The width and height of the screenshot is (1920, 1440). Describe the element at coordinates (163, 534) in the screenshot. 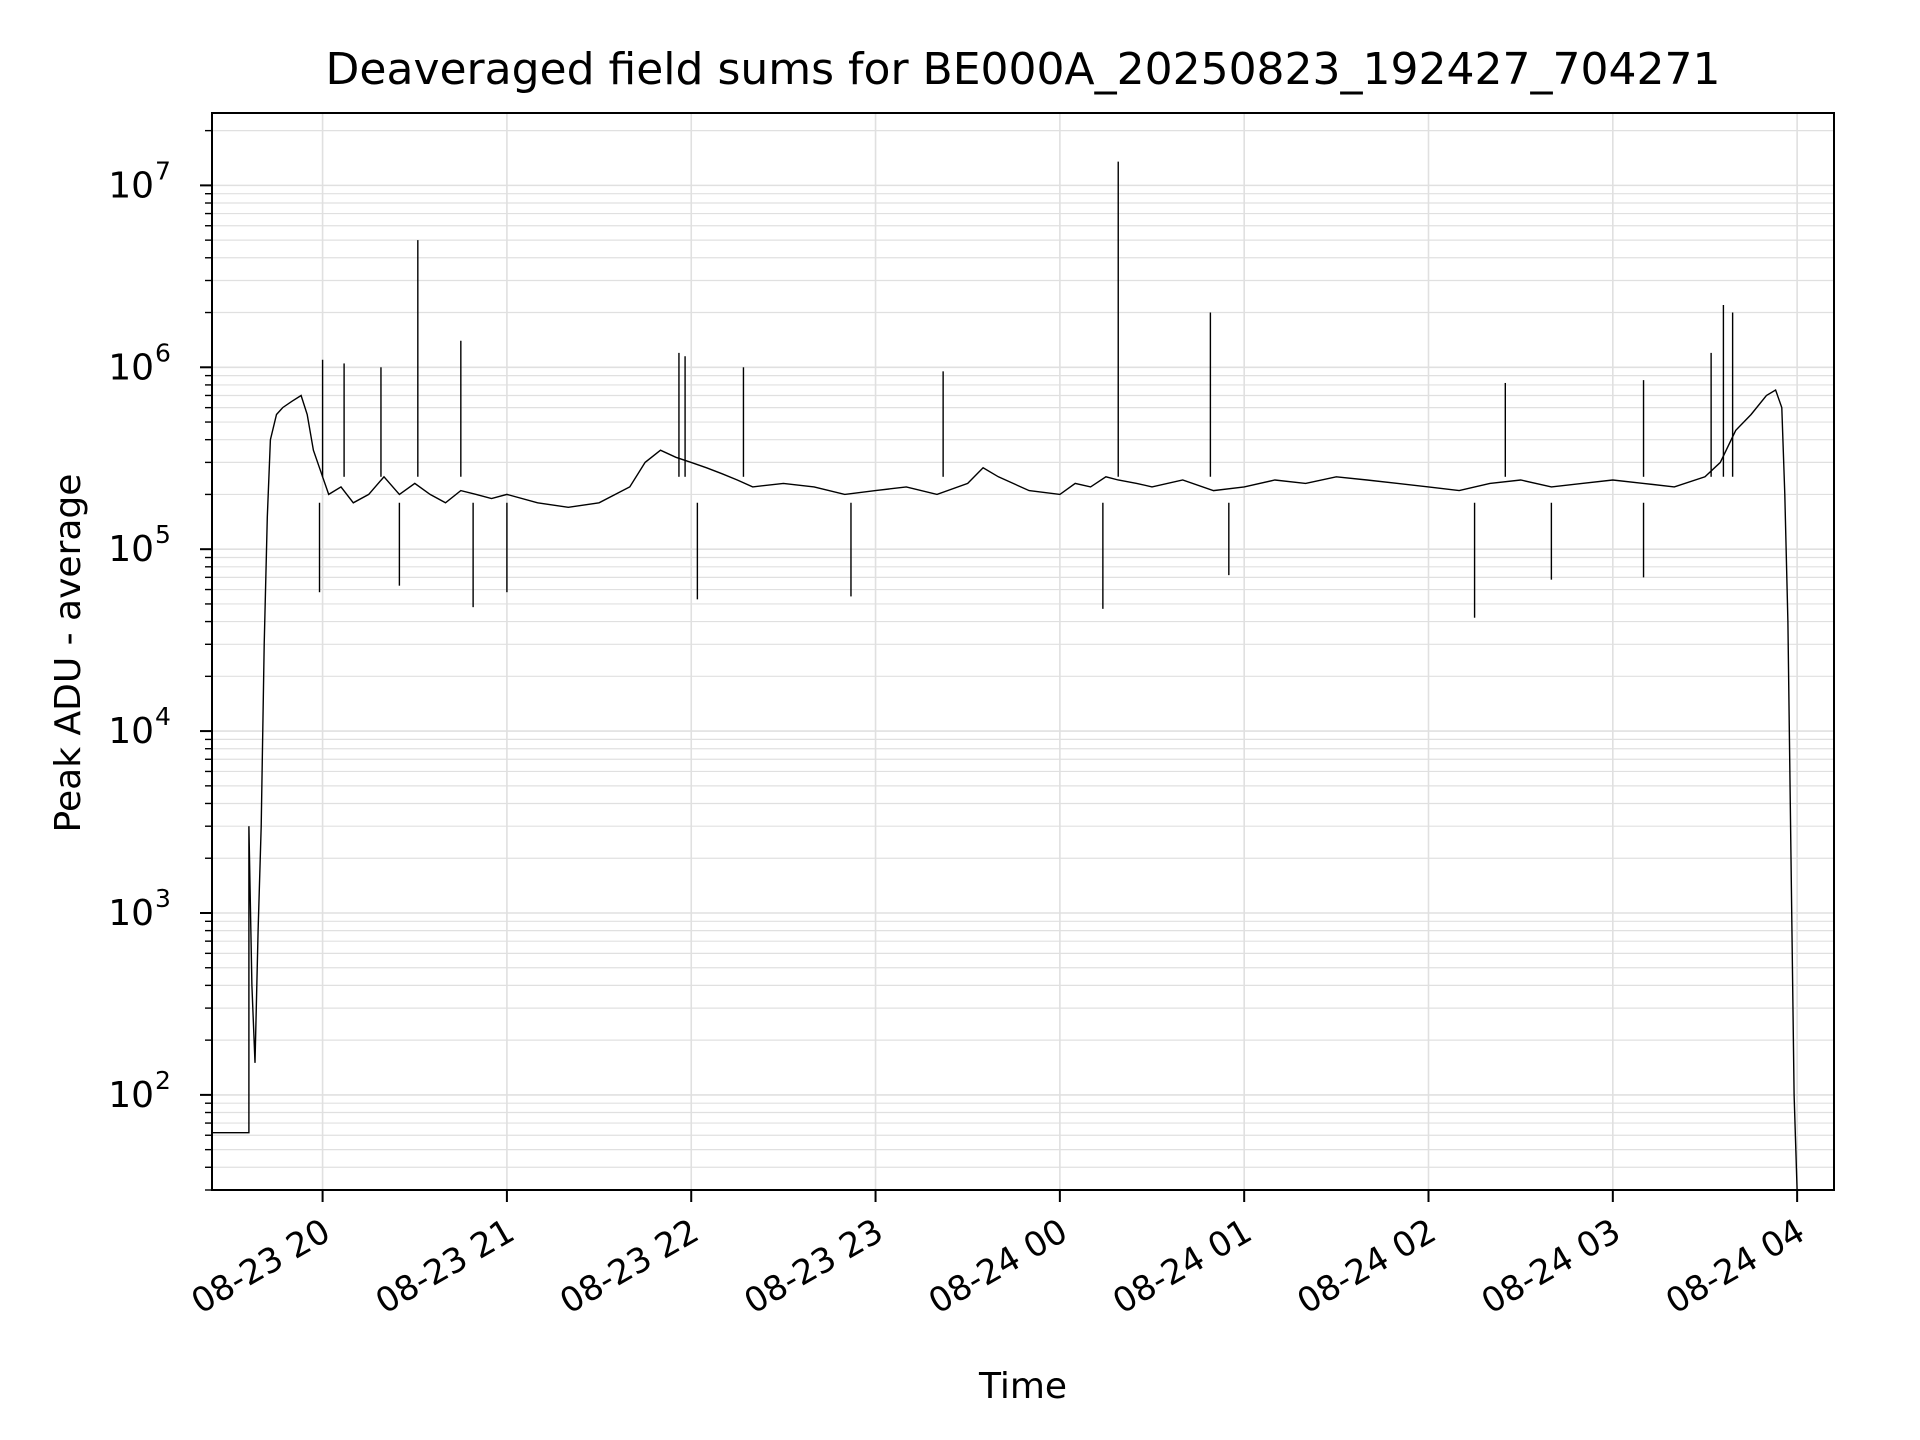

I see `y-tick-exponent: 5` at that location.